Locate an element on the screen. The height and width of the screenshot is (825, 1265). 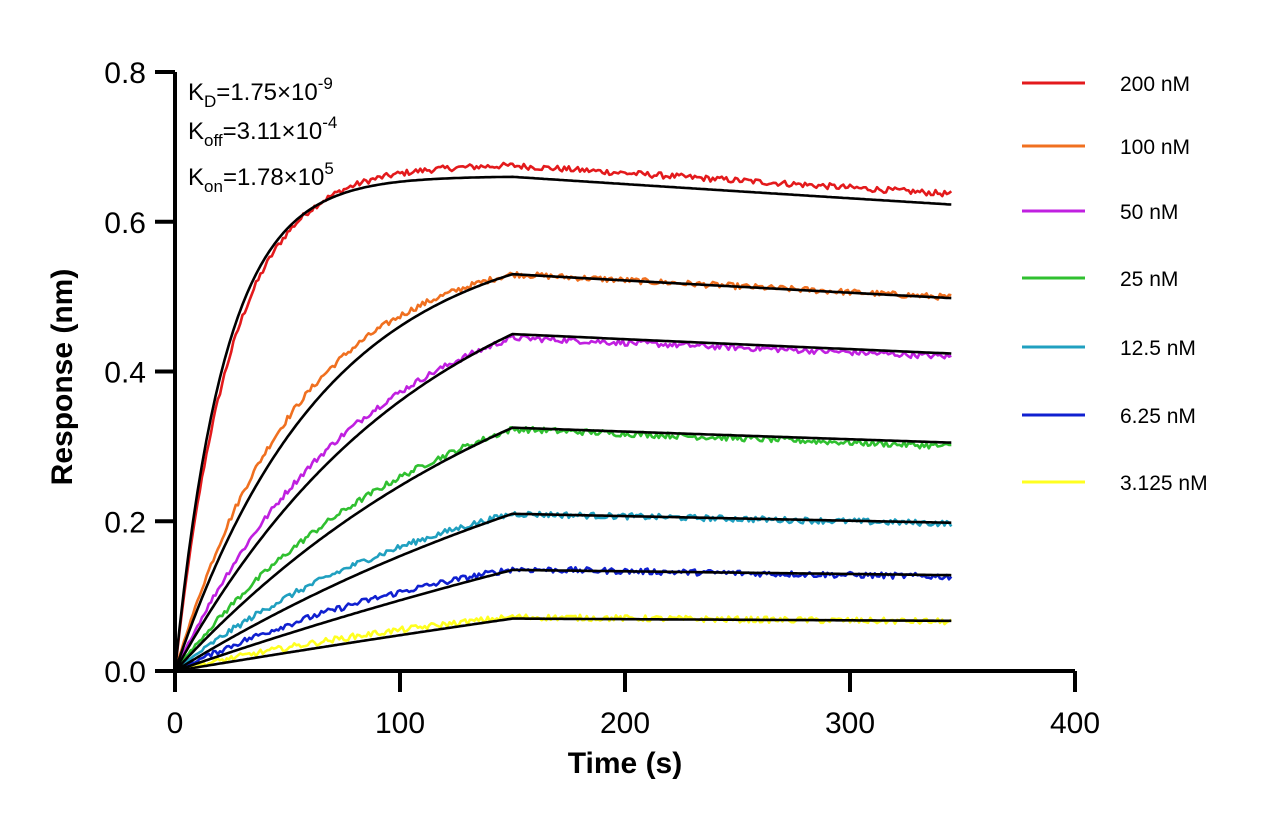
kinetic-constant: Kon=1.78×105 is located at coordinates (261, 177).